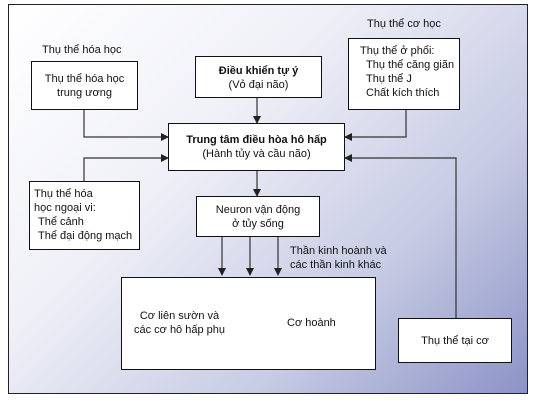 The width and height of the screenshot is (535, 400). I want to click on voluntary-control-box: Điều khiển tự ý (Vỏ đại não), so click(258, 77).